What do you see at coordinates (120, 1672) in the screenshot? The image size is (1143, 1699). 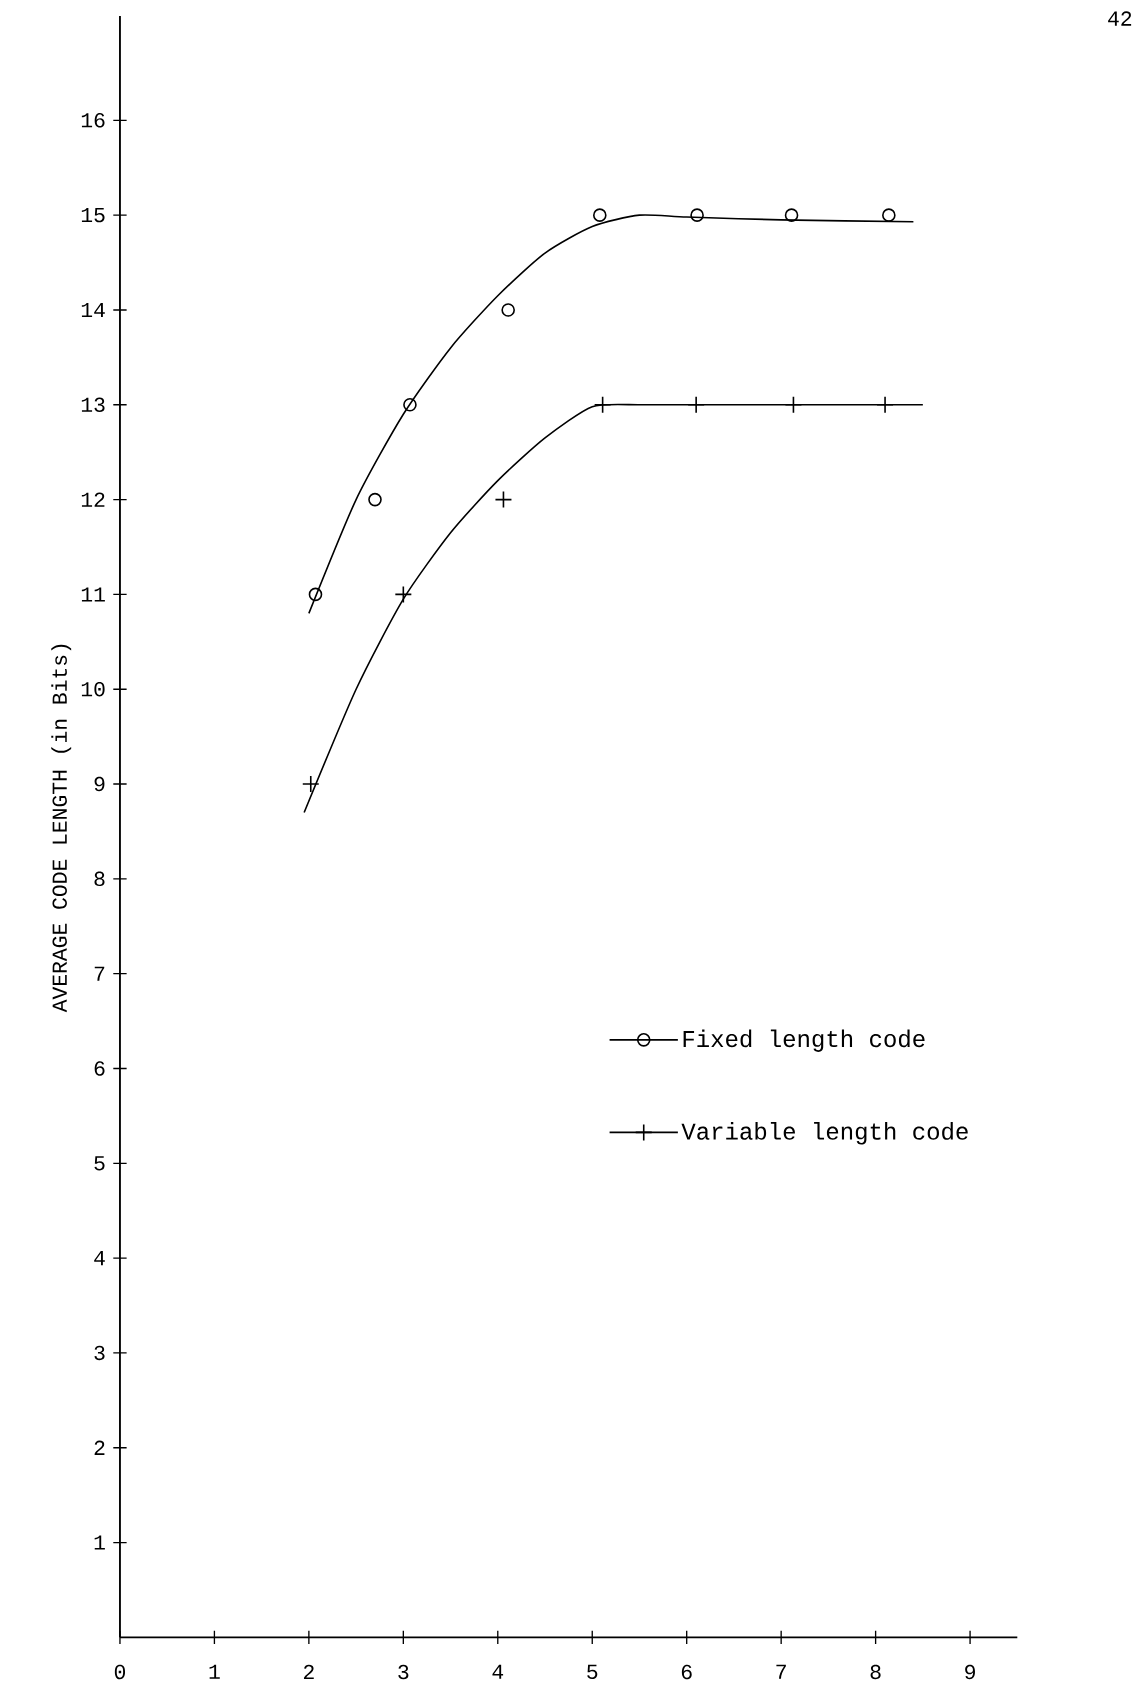 I see `x-tick-label: 0` at bounding box center [120, 1672].